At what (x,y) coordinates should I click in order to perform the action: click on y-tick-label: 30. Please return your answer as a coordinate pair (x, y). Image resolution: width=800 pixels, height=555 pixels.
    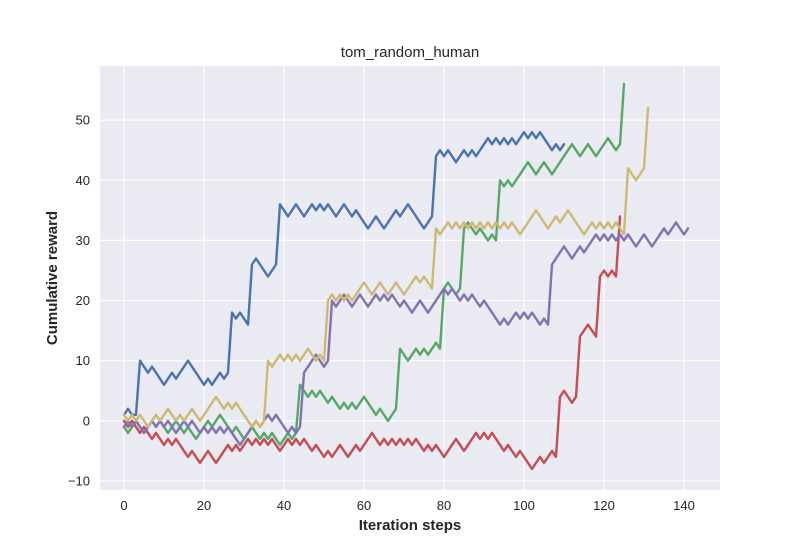
    Looking at the image, I should click on (83, 240).